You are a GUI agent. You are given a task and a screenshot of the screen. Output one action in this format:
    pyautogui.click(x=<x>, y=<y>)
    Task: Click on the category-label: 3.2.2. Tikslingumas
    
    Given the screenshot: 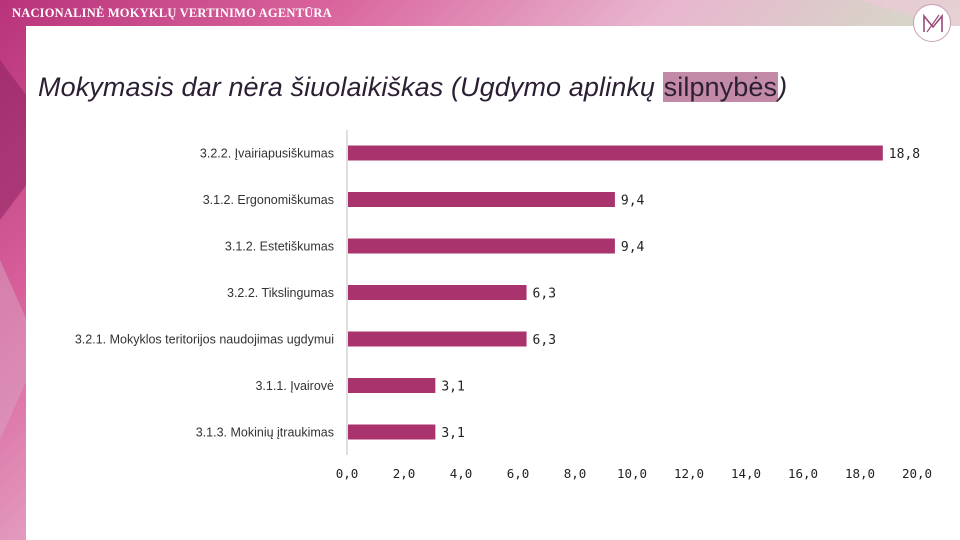 What is the action you would take?
    pyautogui.click(x=280, y=293)
    